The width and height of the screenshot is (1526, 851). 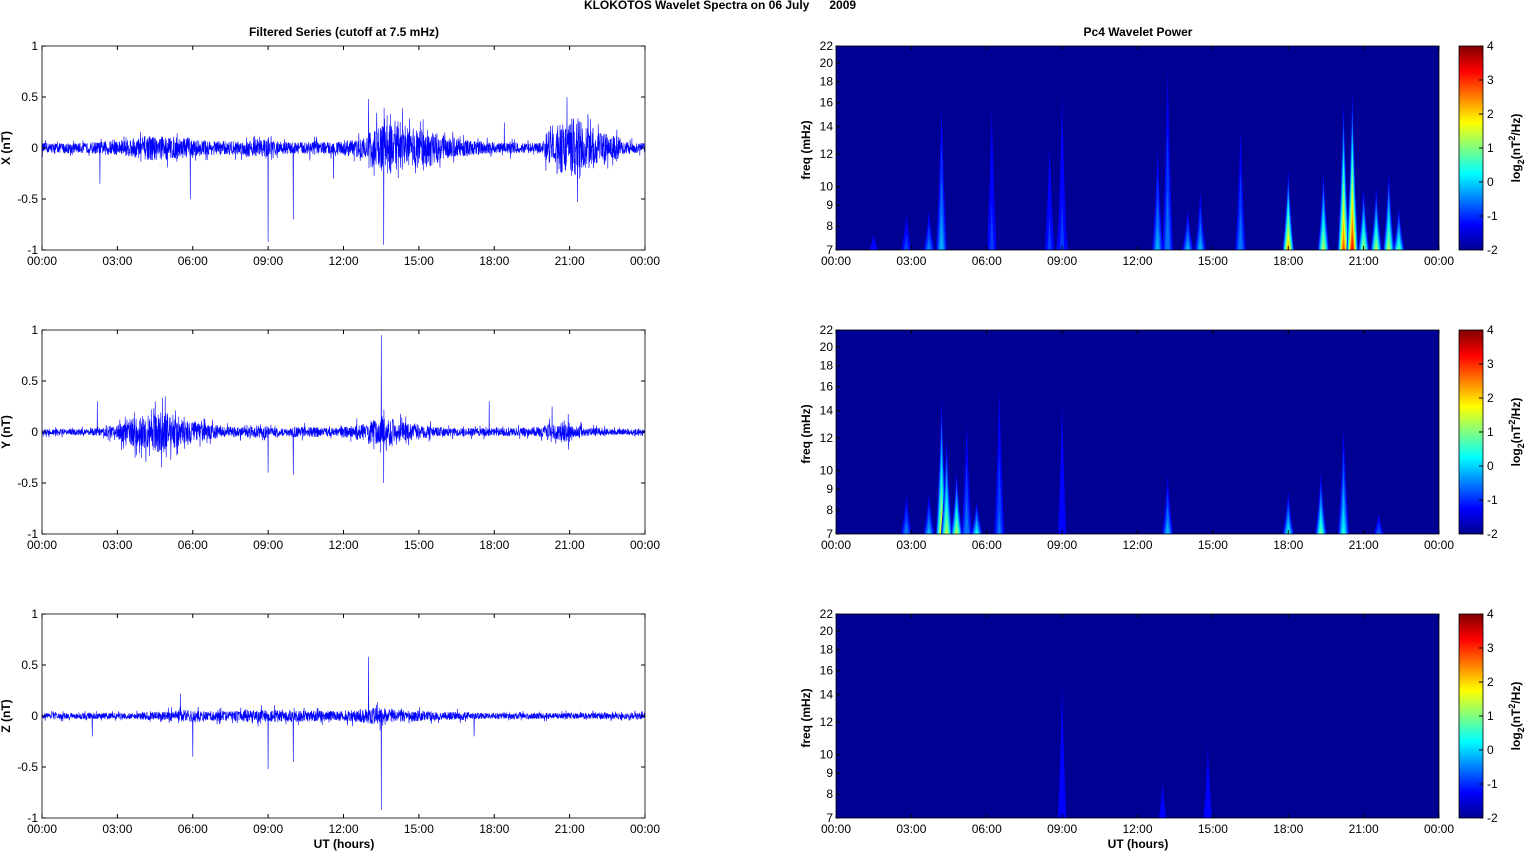 I want to click on x-tick-label: 12:00, so click(x=1137, y=261).